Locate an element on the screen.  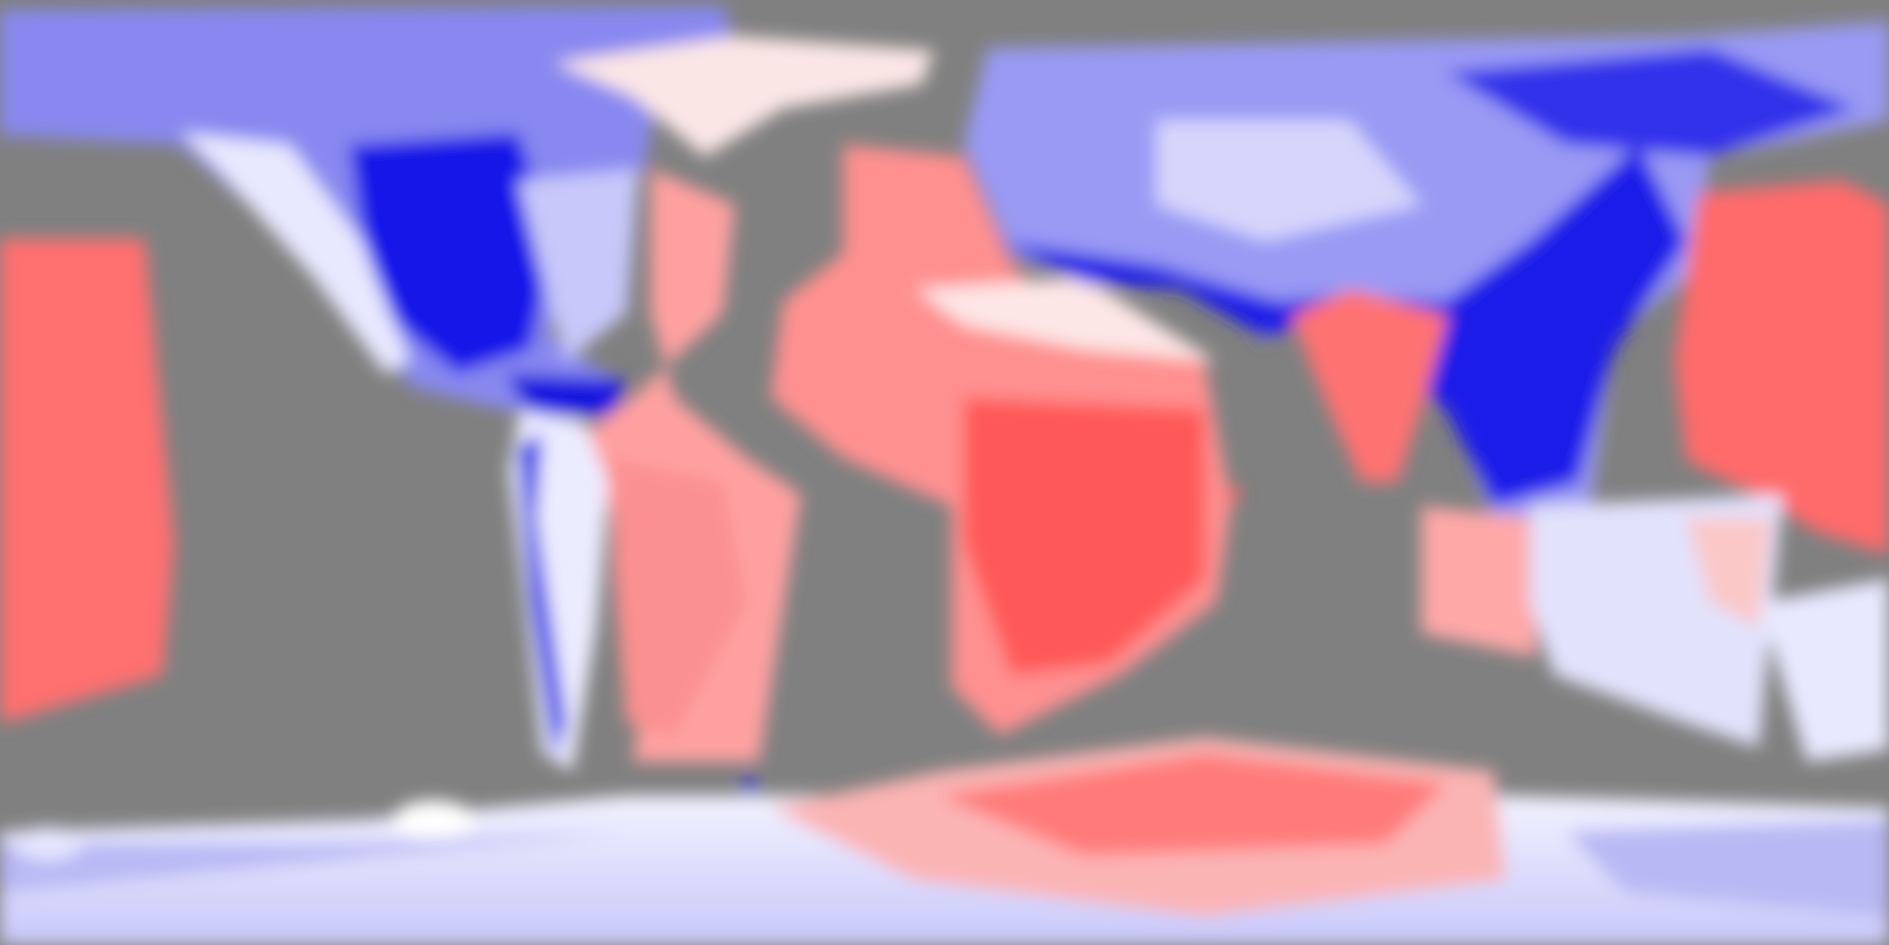
australia is located at coordinates (1728, 572).